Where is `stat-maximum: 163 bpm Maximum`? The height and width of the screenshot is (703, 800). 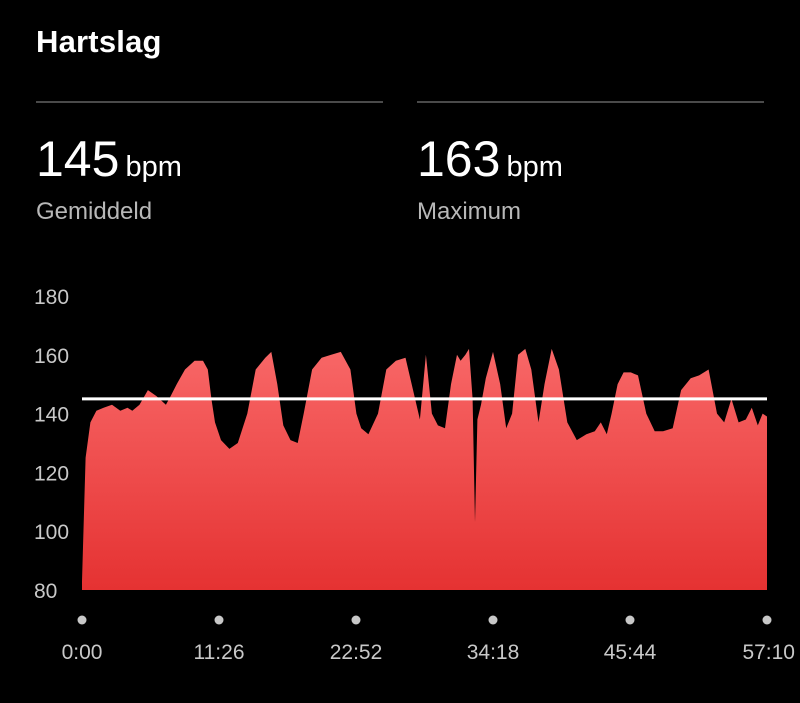
stat-maximum: 163 bpm Maximum is located at coordinates (490, 178).